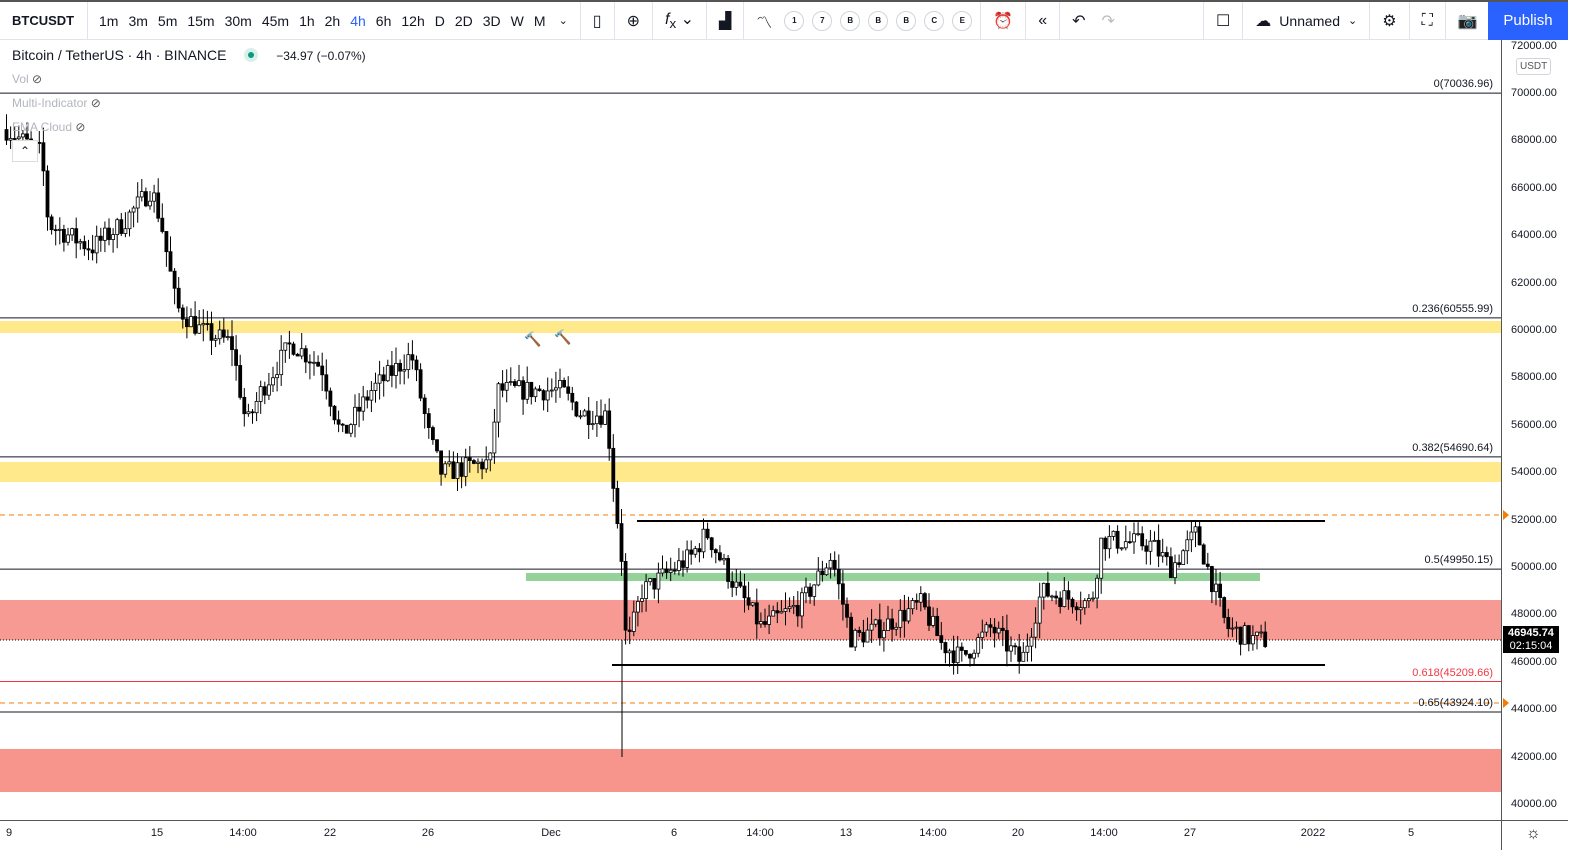  I want to click on time-tick: 2022, so click(1313, 833).